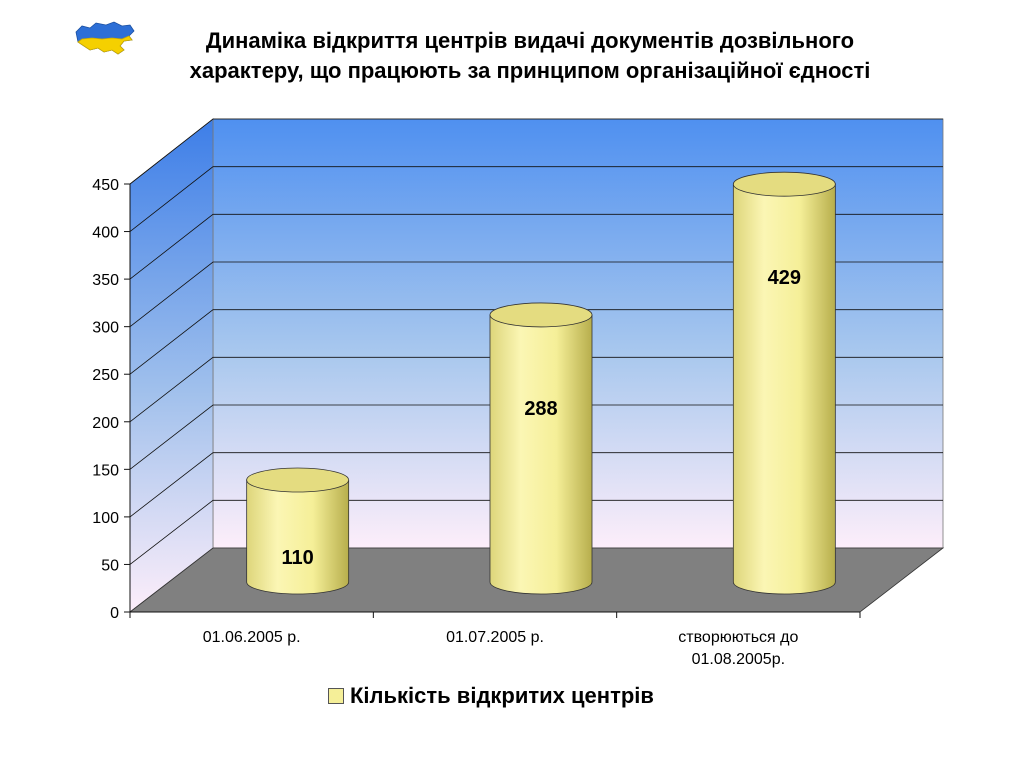 This screenshot has height=768, width=1024. I want to click on y-tick-label: 350, so click(105, 280).